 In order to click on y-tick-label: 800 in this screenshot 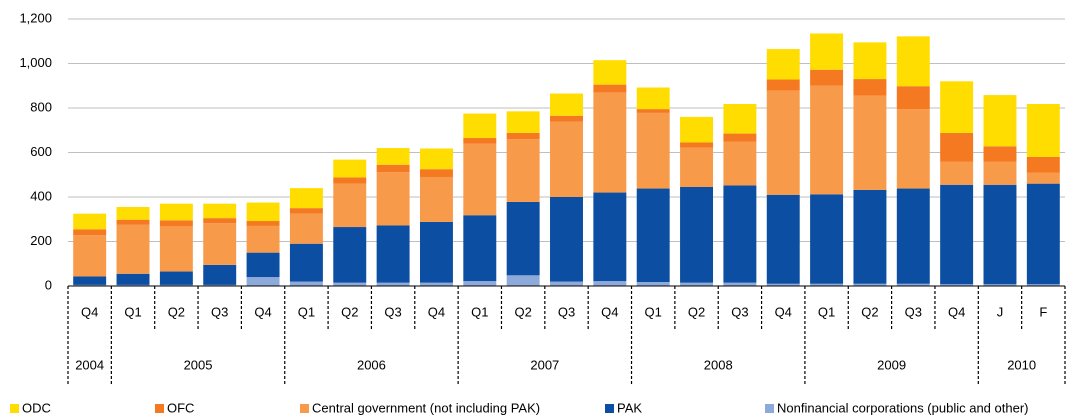, I will do `click(41, 106)`.